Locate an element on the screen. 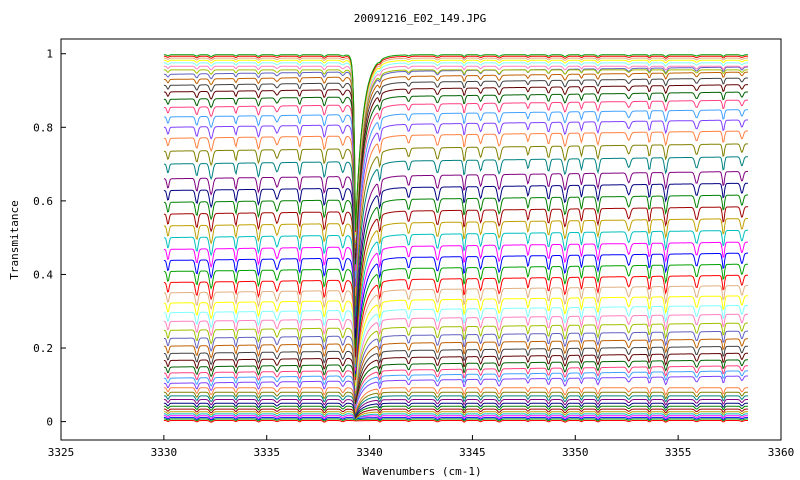 The image size is (800, 480). x-tick-label: 3345 is located at coordinates (472, 452).